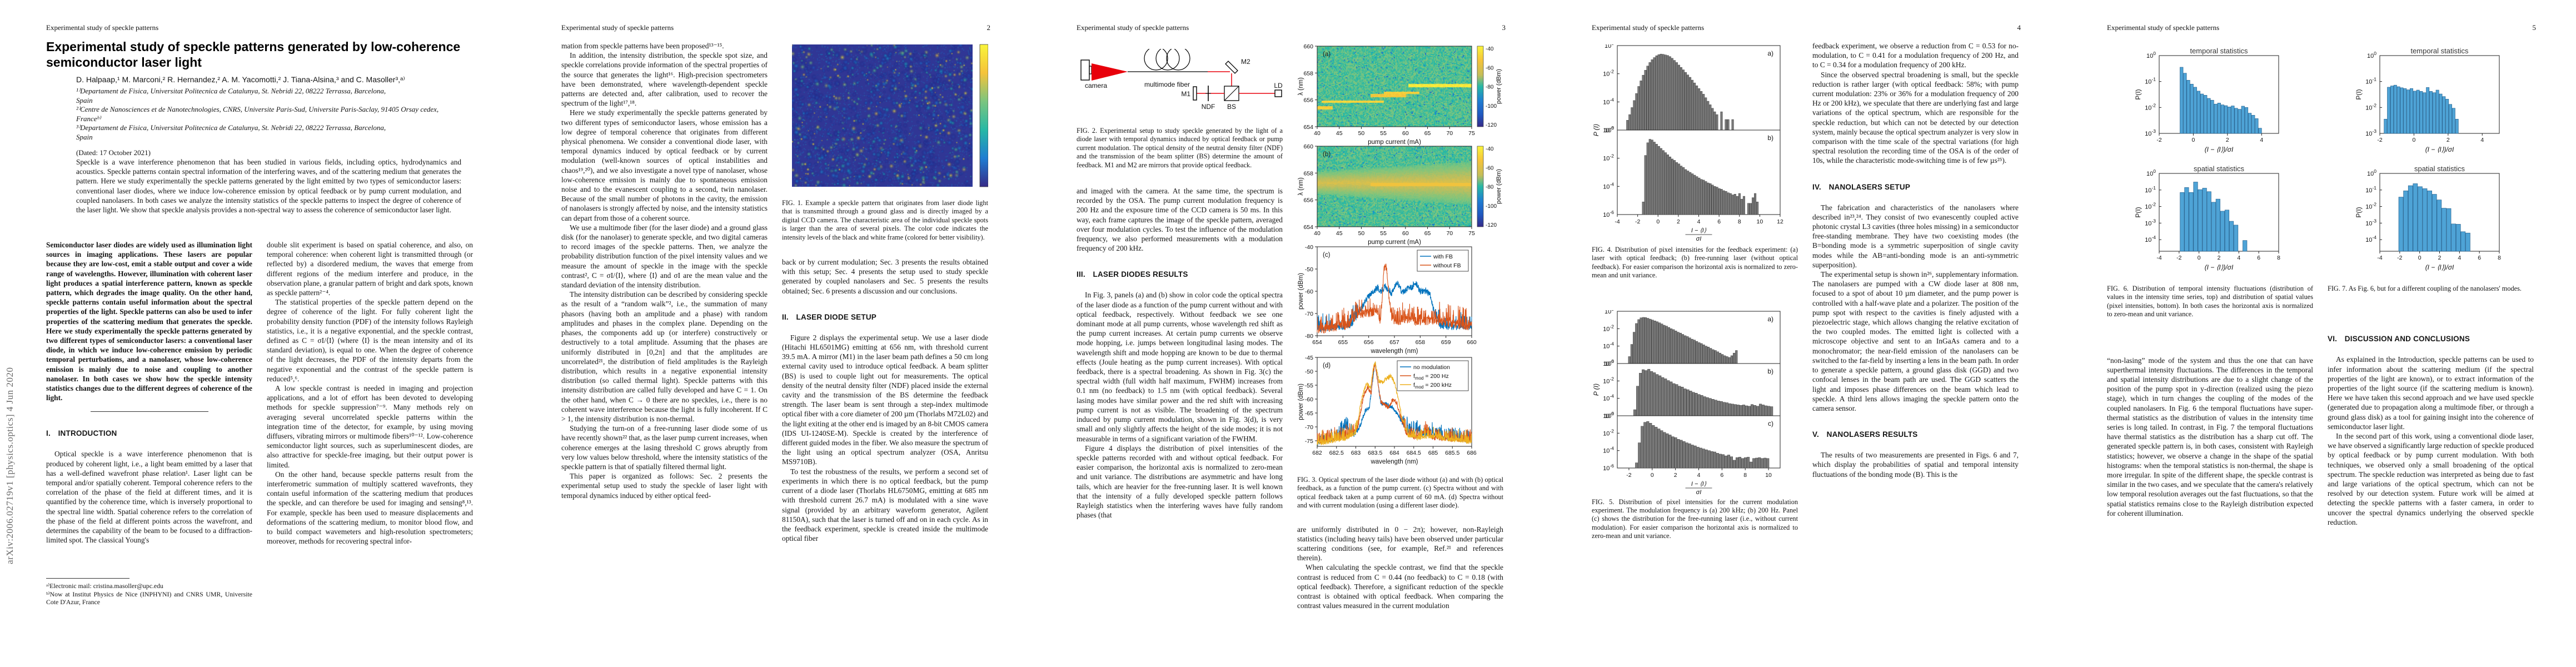 This screenshot has width=2576, height=667. What do you see at coordinates (81, 433) in the screenshot?
I see `section-heading: I. INTRODUCTION` at bounding box center [81, 433].